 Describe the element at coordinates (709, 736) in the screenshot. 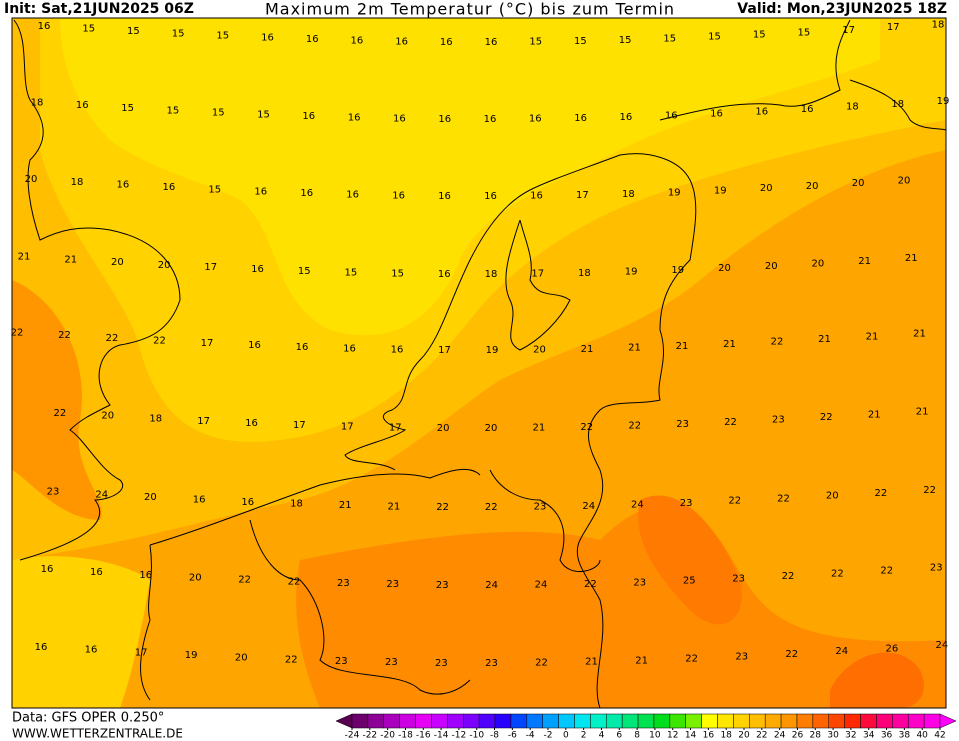

I see `scale-tick-label: 16` at that location.